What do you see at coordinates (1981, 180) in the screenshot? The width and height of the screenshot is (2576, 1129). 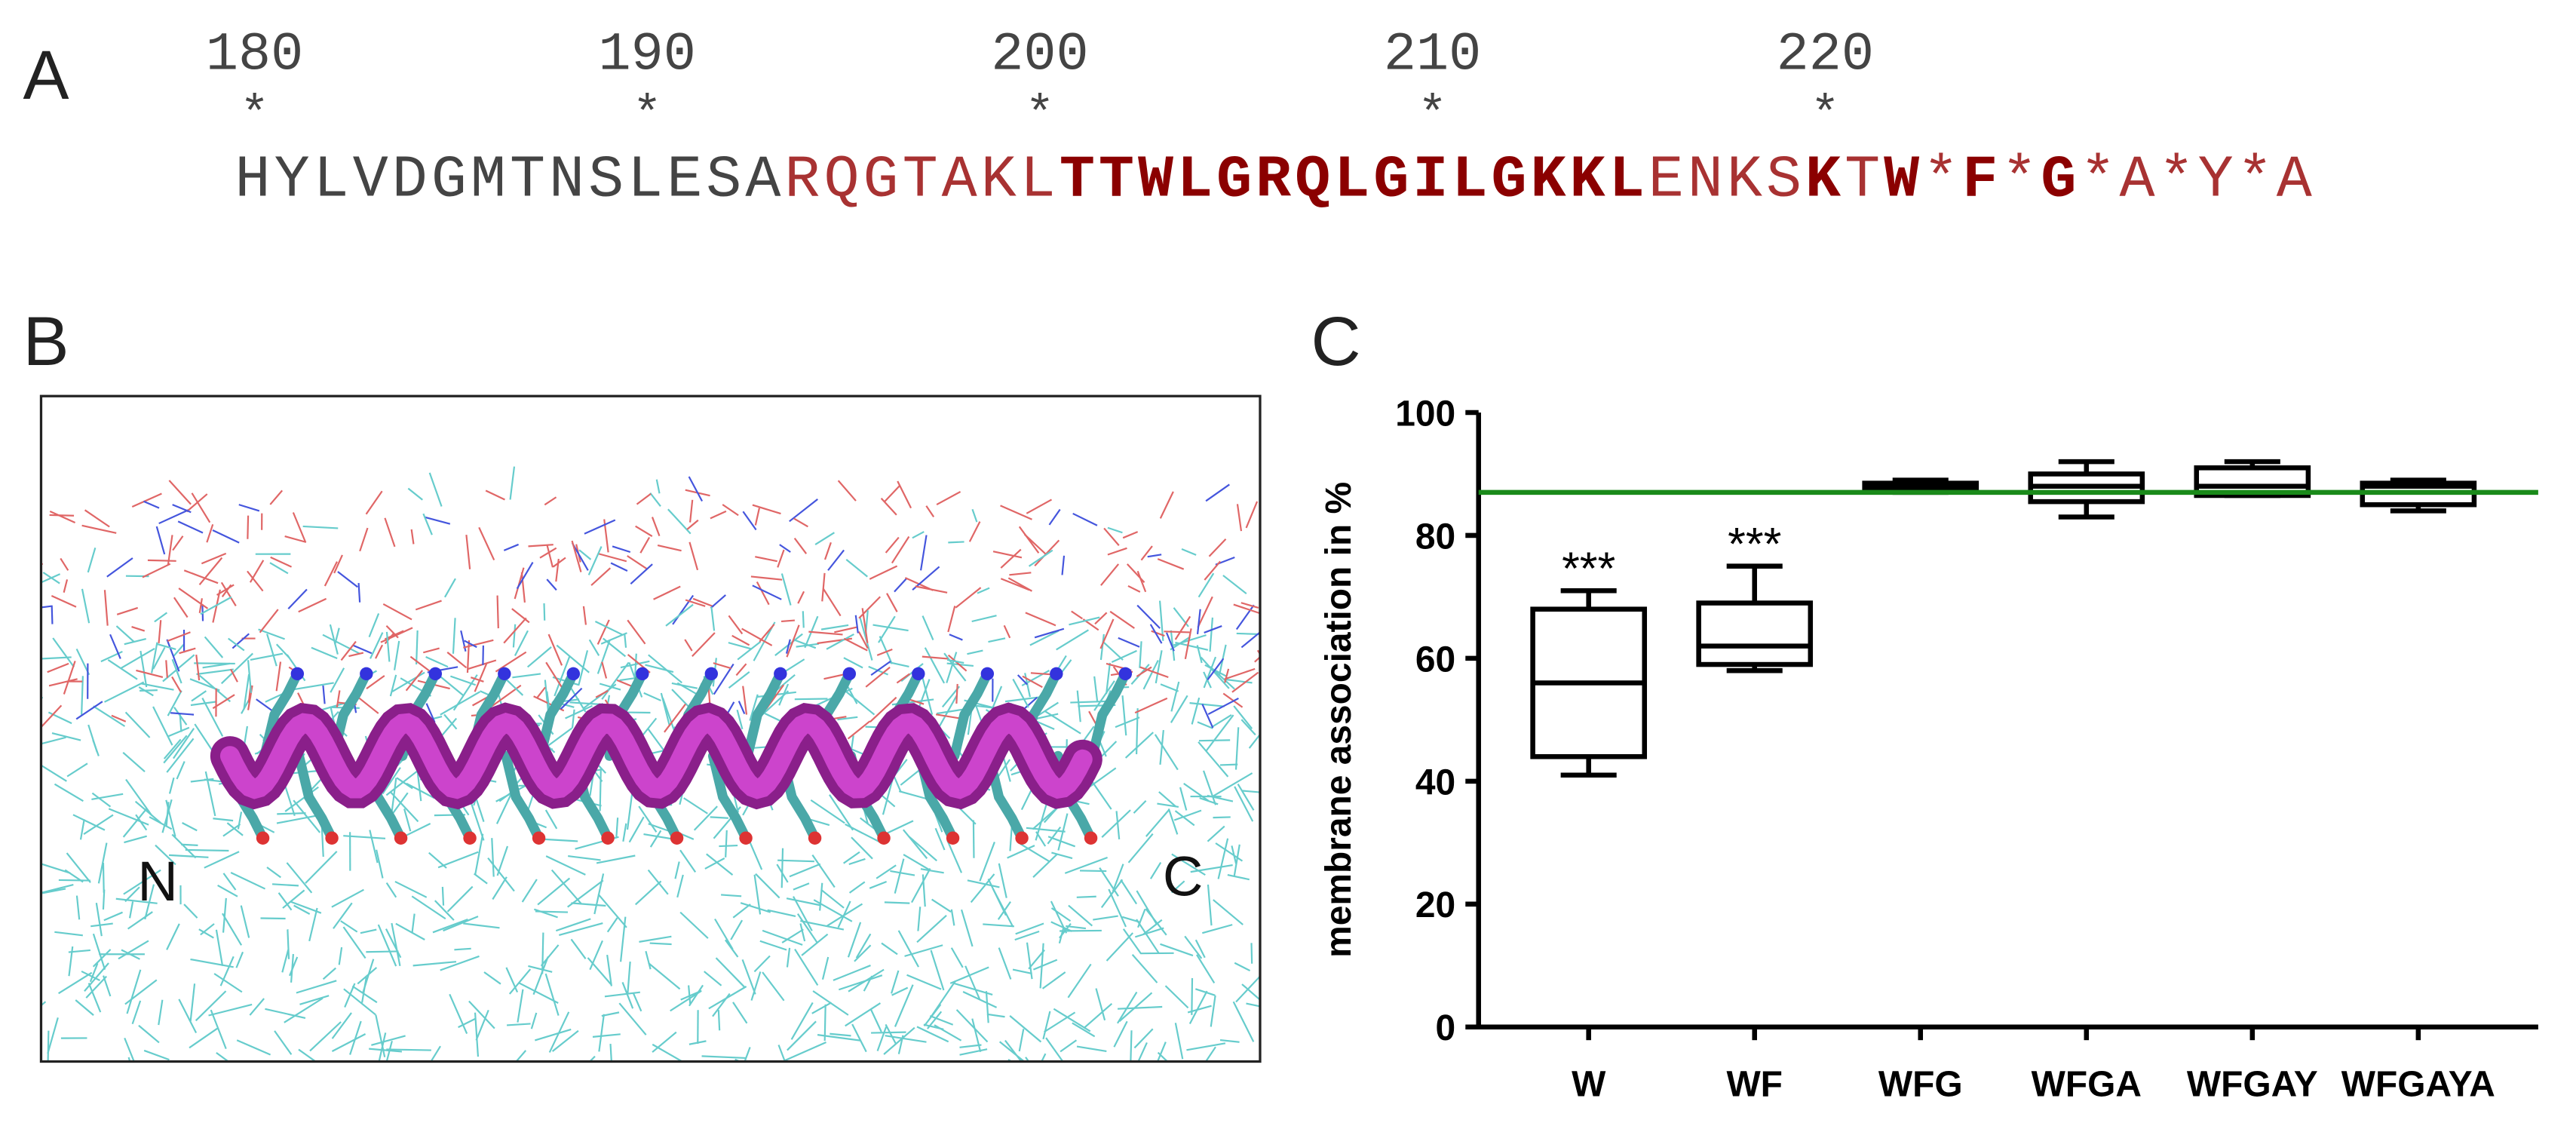 I see `sequence-segment: F` at bounding box center [1981, 180].